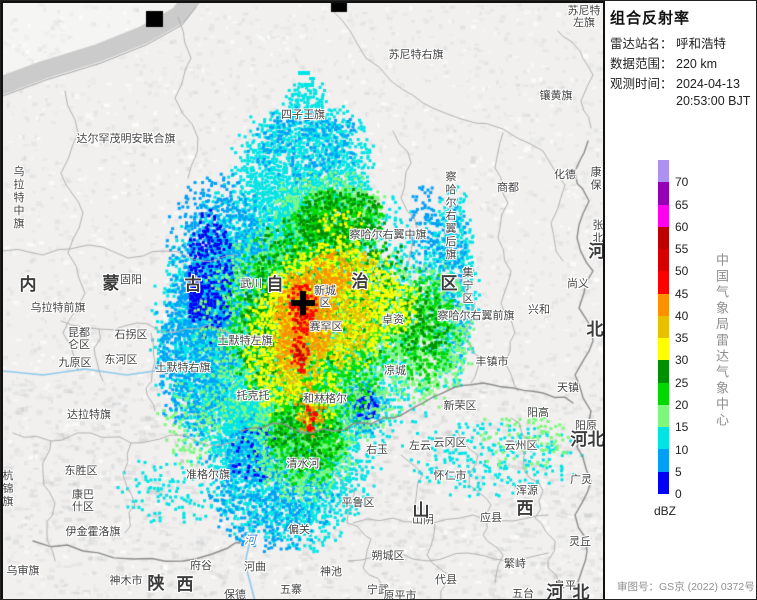 The image size is (757, 600). Describe the element at coordinates (682, 226) in the screenshot. I see `legend-tick: 60` at that location.